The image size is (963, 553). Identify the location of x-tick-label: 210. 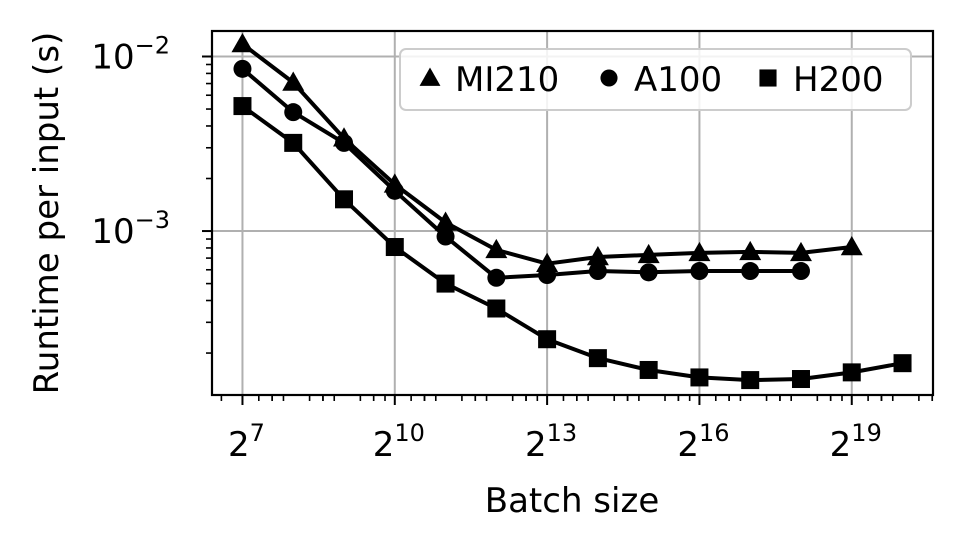
(399, 442).